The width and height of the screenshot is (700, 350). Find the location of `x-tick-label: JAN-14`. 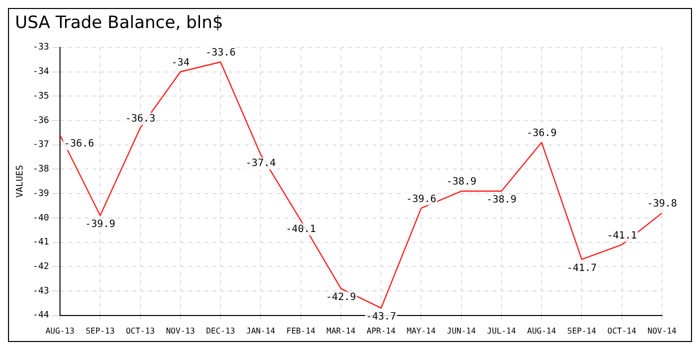

x-tick-label: JAN-14 is located at coordinates (261, 331).